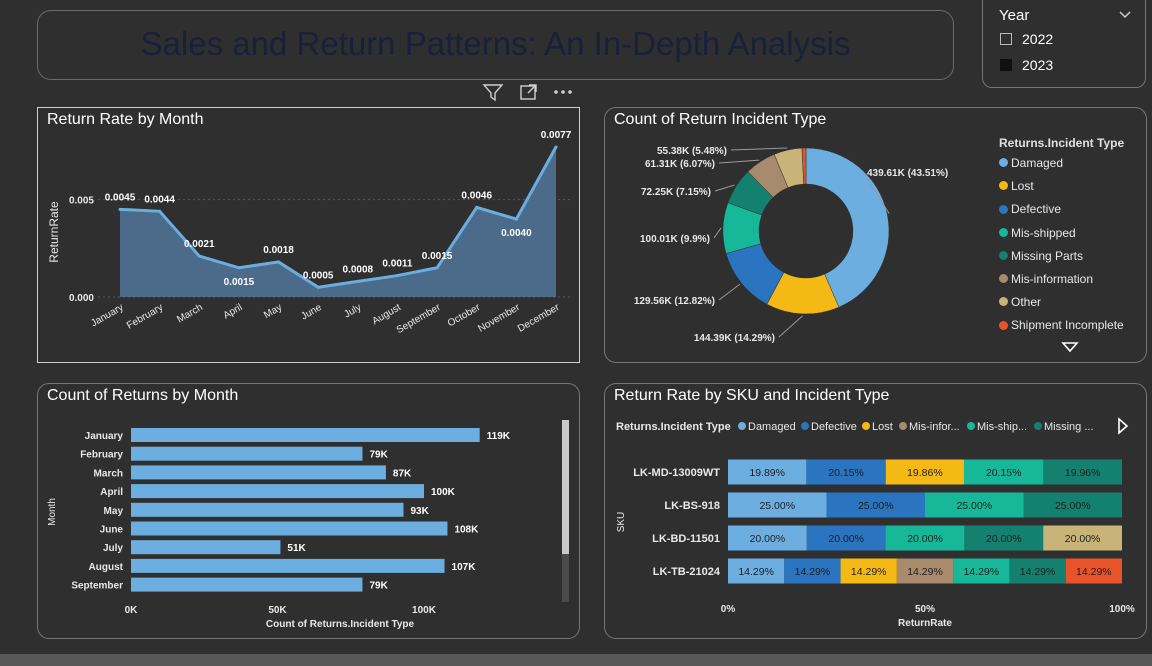 This screenshot has height=666, width=1152. What do you see at coordinates (1038, 65) in the screenshot?
I see `slicer-option-label: 2023` at bounding box center [1038, 65].